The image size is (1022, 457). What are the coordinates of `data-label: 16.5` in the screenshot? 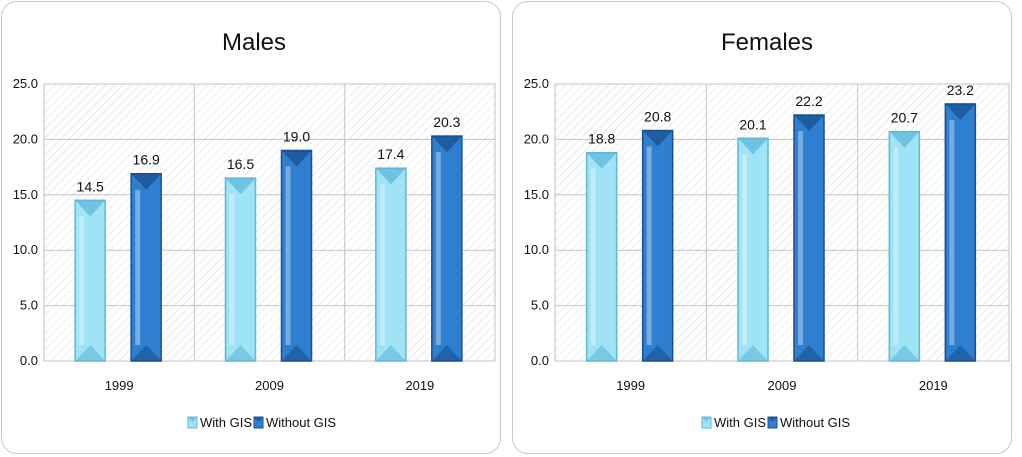 It's located at (240, 164).